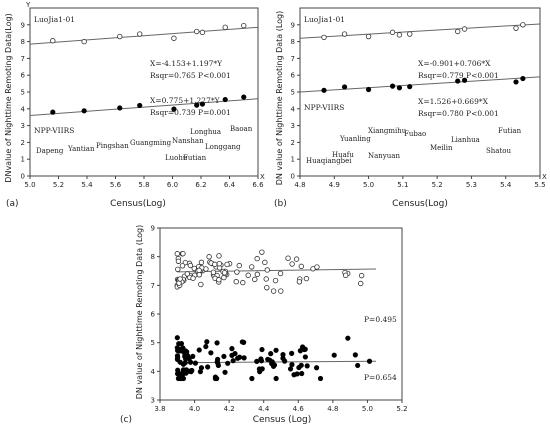  I want to click on panel-a-x-tick-label: 6.2, so click(200, 185).